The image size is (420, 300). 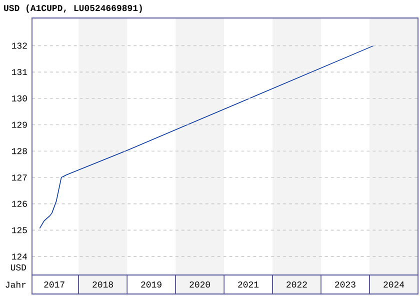 What do you see at coordinates (19, 230) in the screenshot?
I see `y-tick-label: 125` at bounding box center [19, 230].